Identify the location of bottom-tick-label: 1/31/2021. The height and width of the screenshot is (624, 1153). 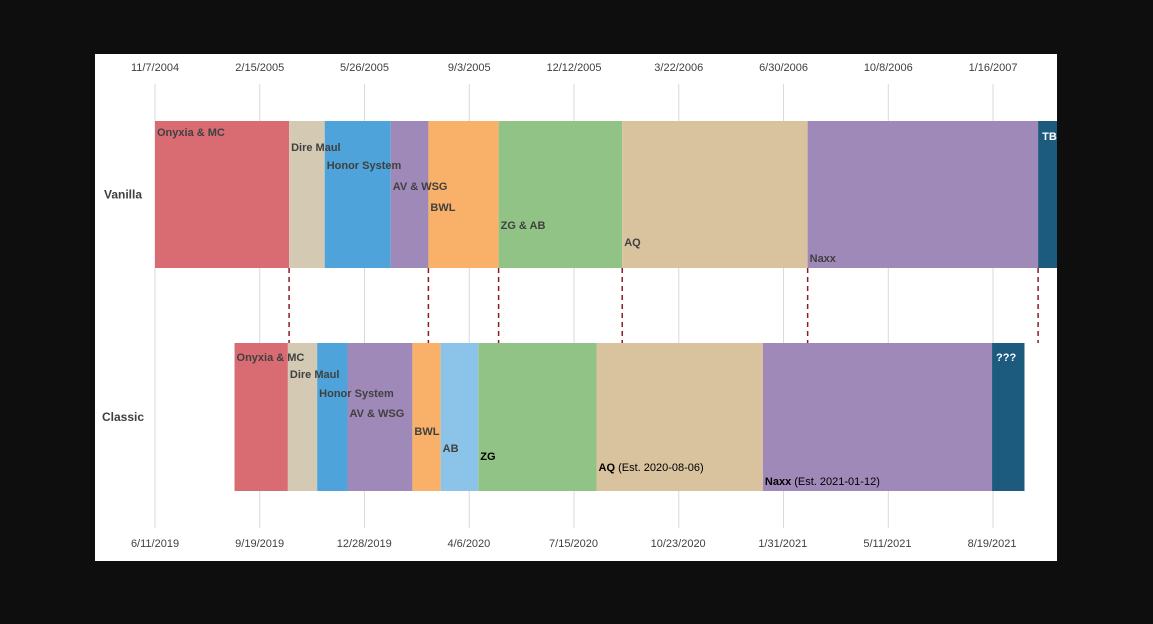
(782, 544).